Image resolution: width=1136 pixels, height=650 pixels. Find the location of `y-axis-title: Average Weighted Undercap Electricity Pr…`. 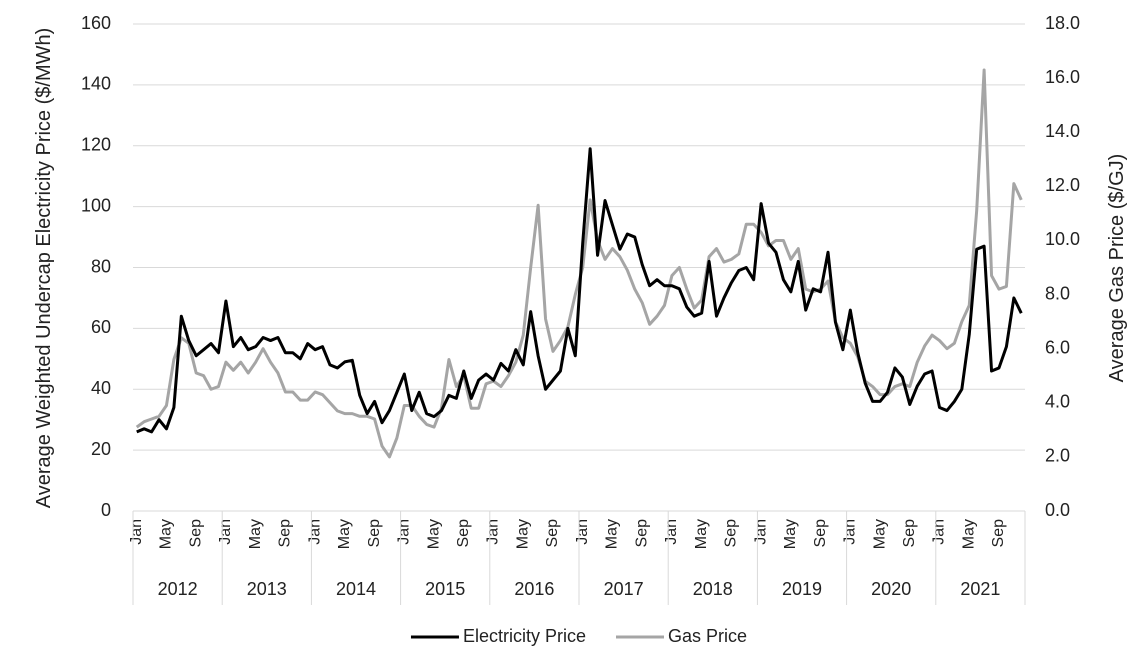

y-axis-title: Average Weighted Undercap Electricity Pr… is located at coordinates (44, 268).